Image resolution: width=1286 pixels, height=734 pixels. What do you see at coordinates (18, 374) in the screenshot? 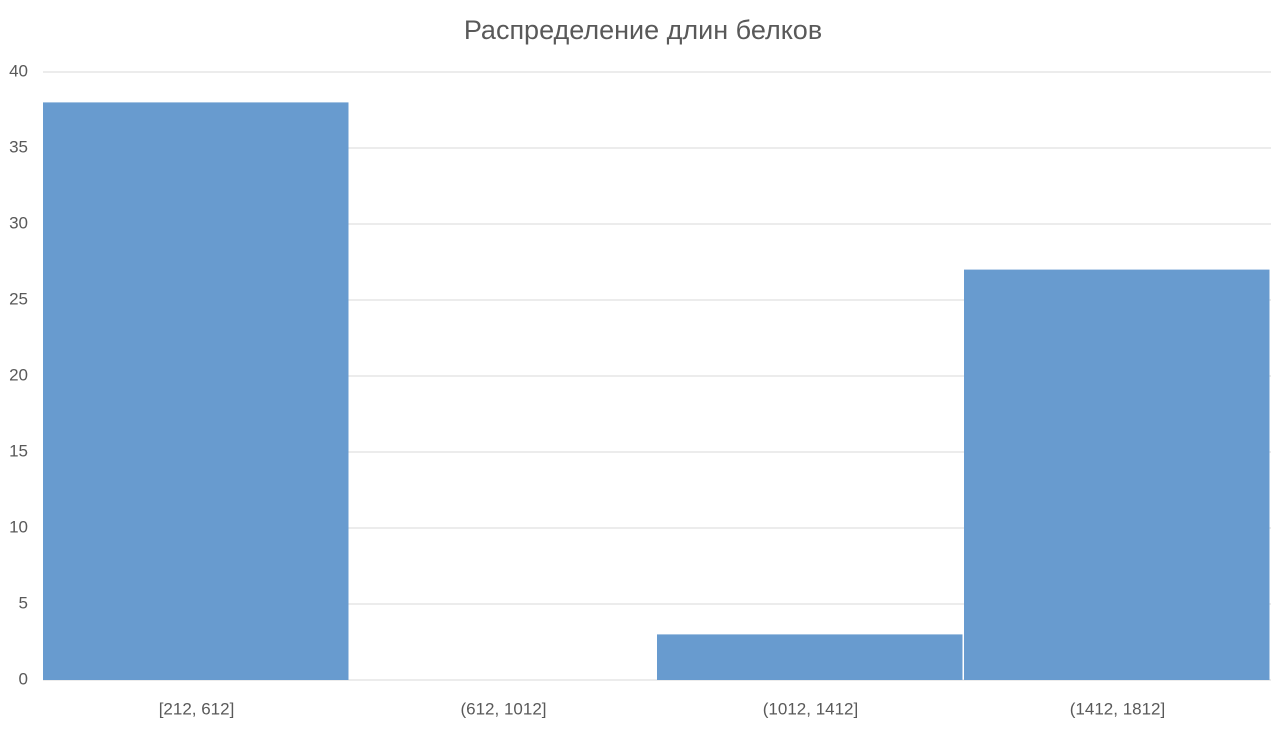
I see `y-tick-label: 20` at bounding box center [18, 374].